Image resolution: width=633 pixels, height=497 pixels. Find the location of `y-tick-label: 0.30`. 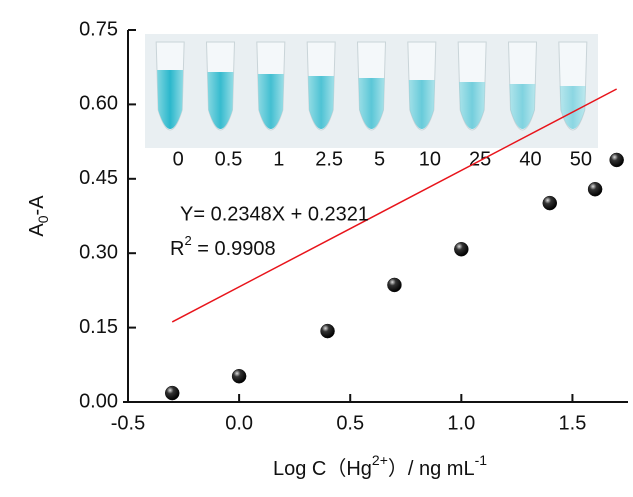

y-tick-label: 0.30 is located at coordinates (98, 252).